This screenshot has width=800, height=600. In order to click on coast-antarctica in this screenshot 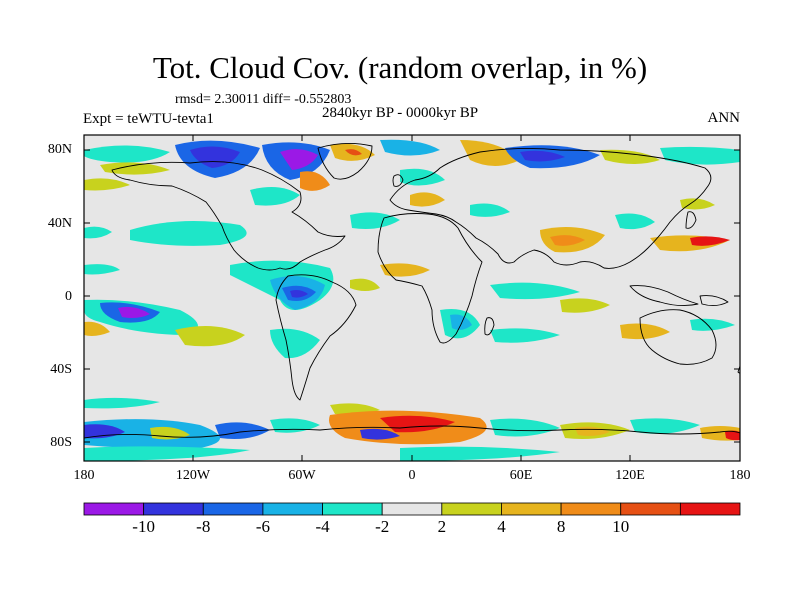, I will do `click(412, 432)`.